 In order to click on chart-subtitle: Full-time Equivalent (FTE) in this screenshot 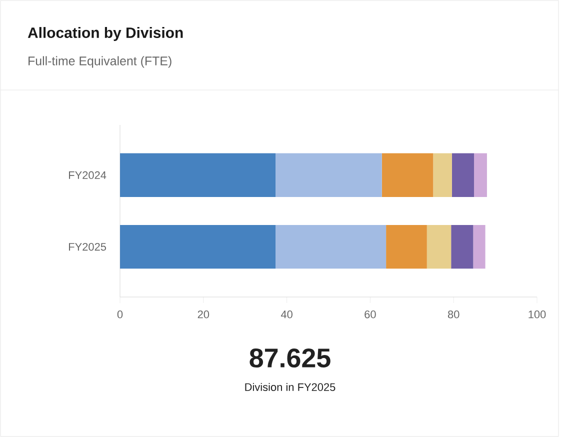, I will do `click(100, 62)`.